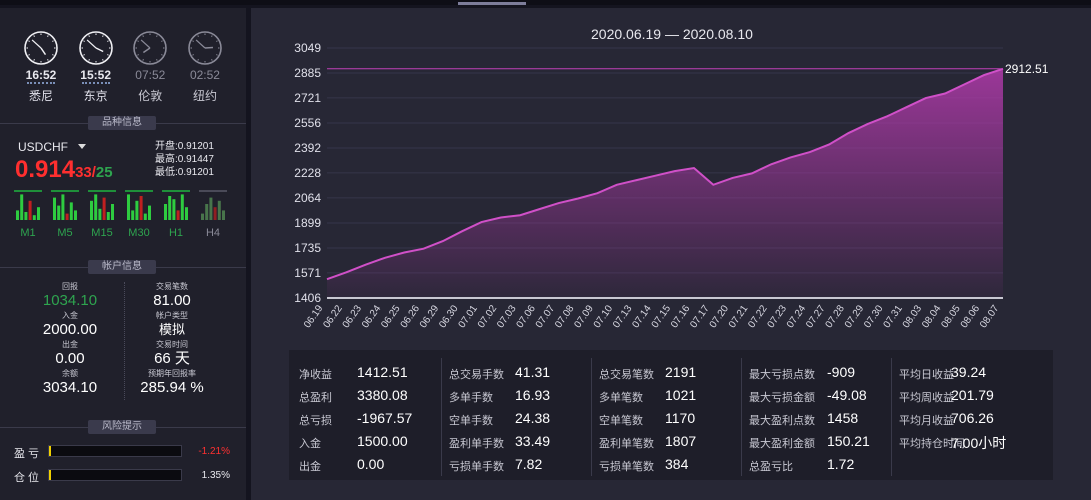 This screenshot has width=1091, height=500. Describe the element at coordinates (972, 418) in the screenshot. I see `stat-value: 706.26` at that location.